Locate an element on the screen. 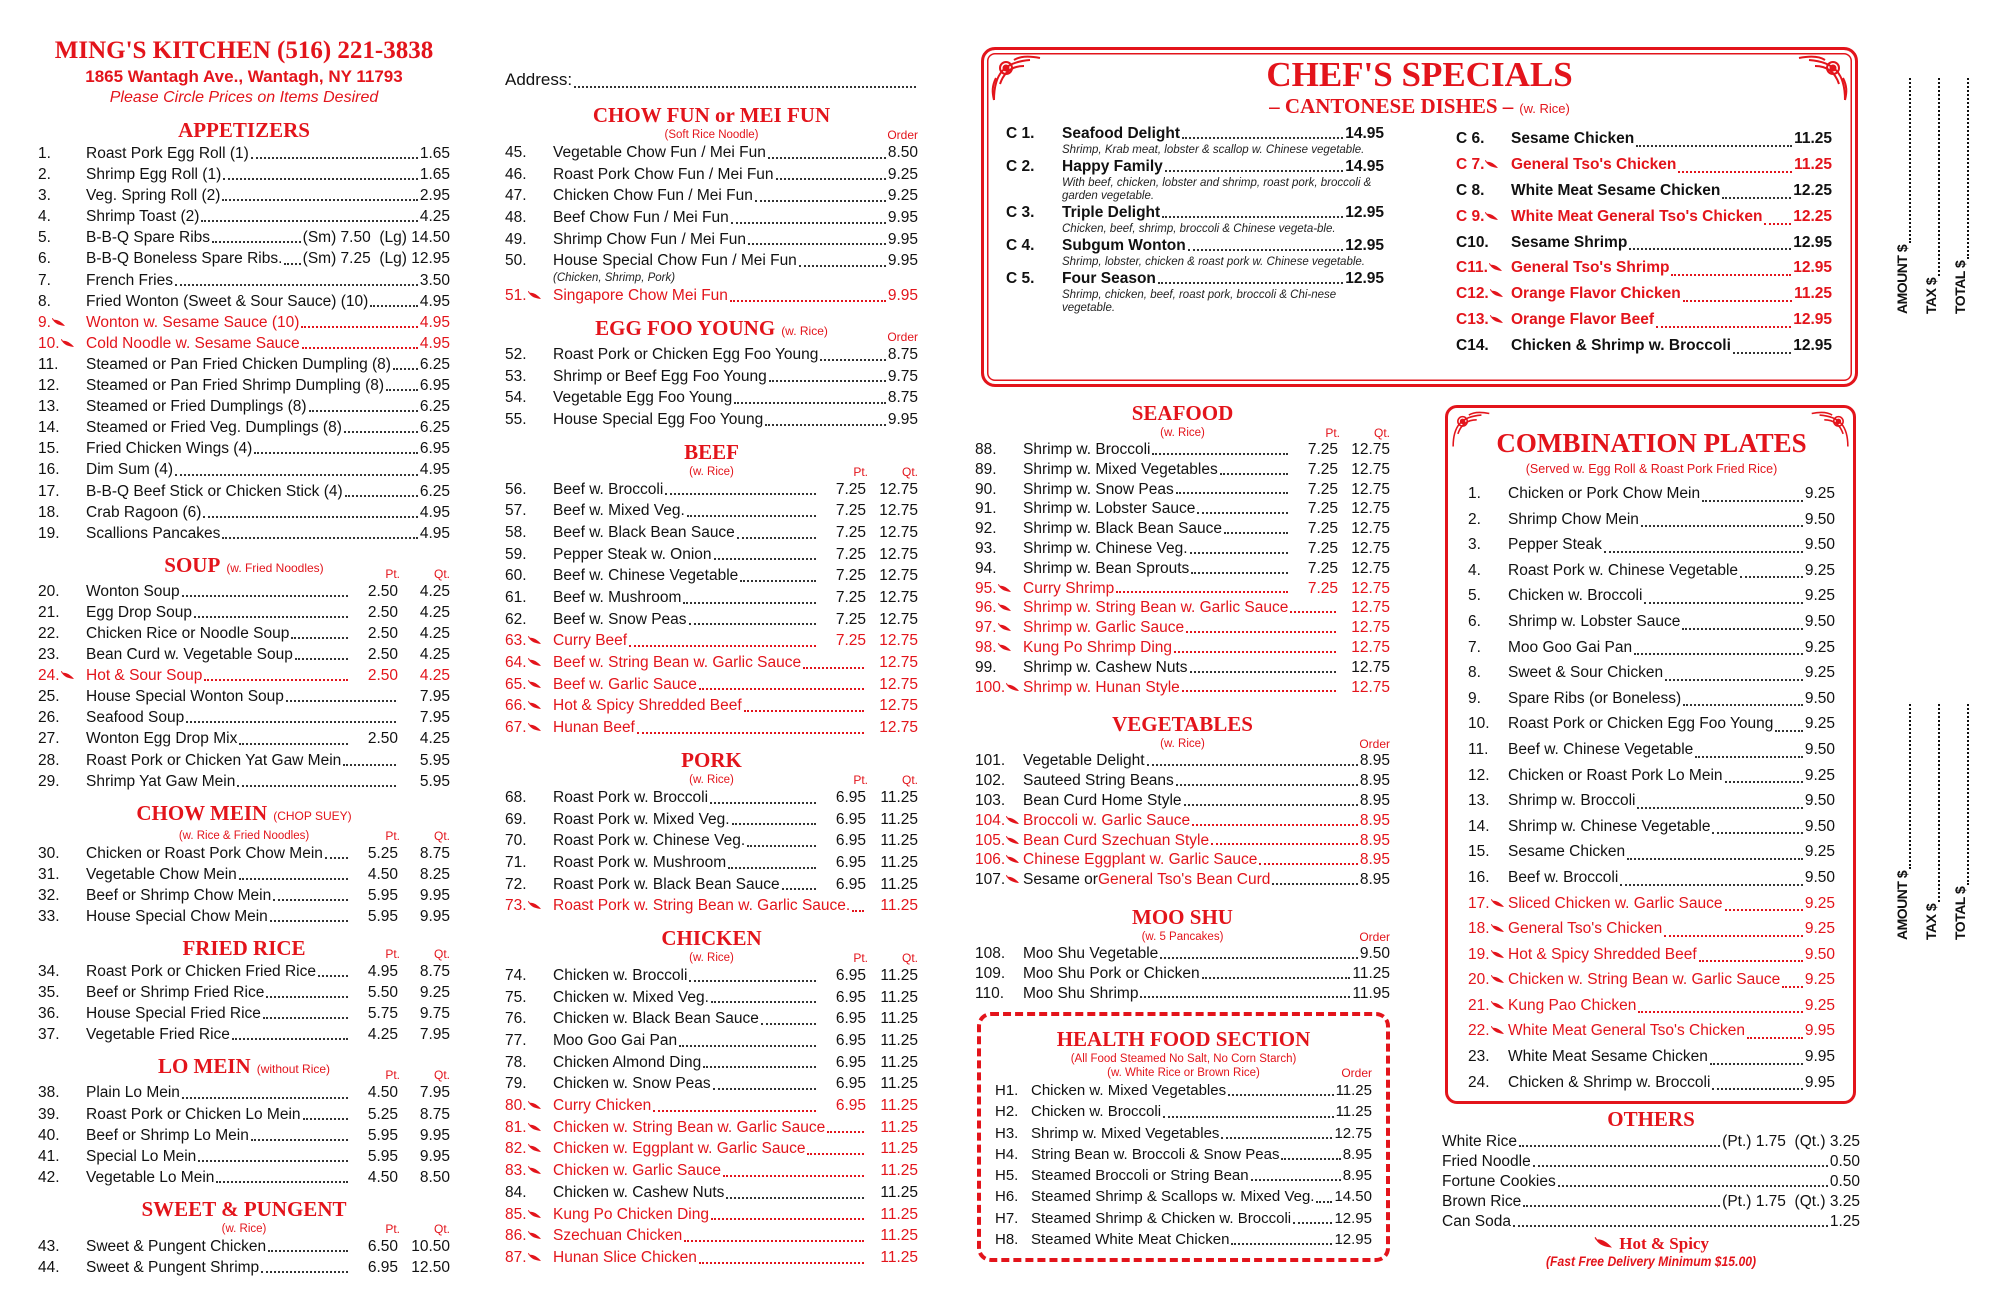  menu-item: C 4. Subgum Wonton 12.95 is located at coordinates (1195, 246).